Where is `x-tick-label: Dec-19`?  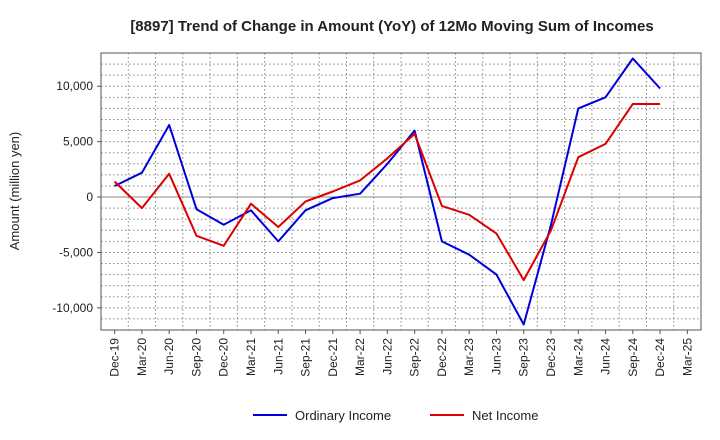
x-tick-label: Dec-19 is located at coordinates (115, 357).